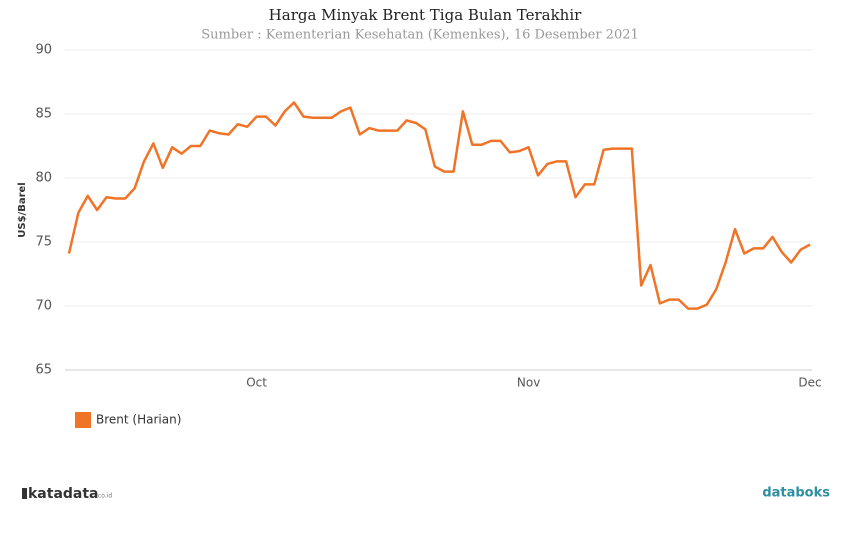 This screenshot has height=545, width=850. What do you see at coordinates (43, 370) in the screenshot?
I see `y-tick-label: 65` at bounding box center [43, 370].